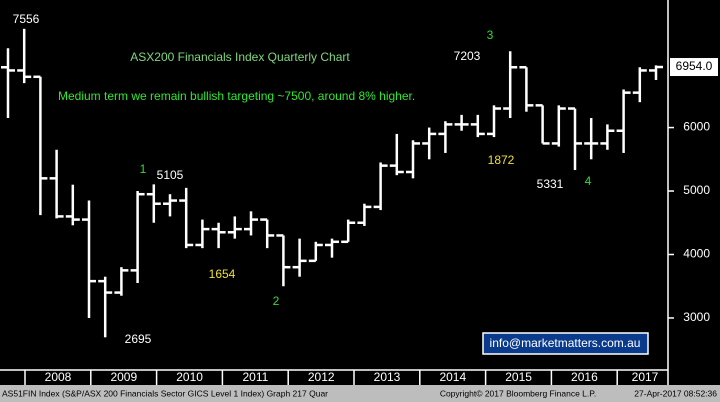  What do you see at coordinates (222, 274) in the screenshot?
I see `annotation: 1654` at bounding box center [222, 274].